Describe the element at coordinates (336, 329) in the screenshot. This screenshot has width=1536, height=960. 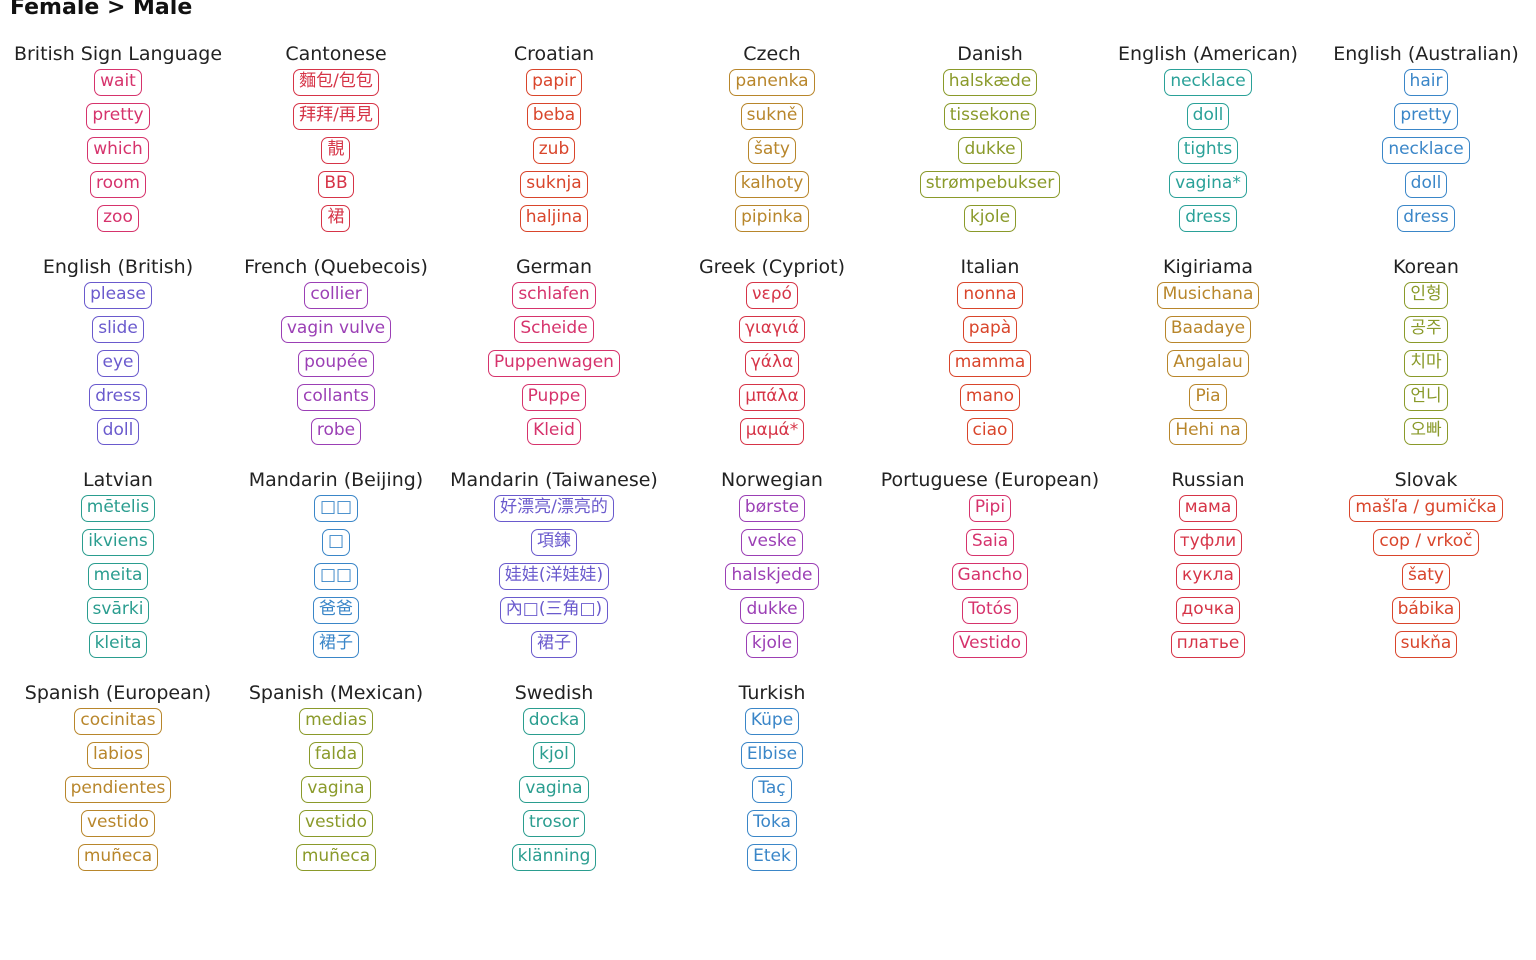
I see `word-chip: vagin vulve` at that location.